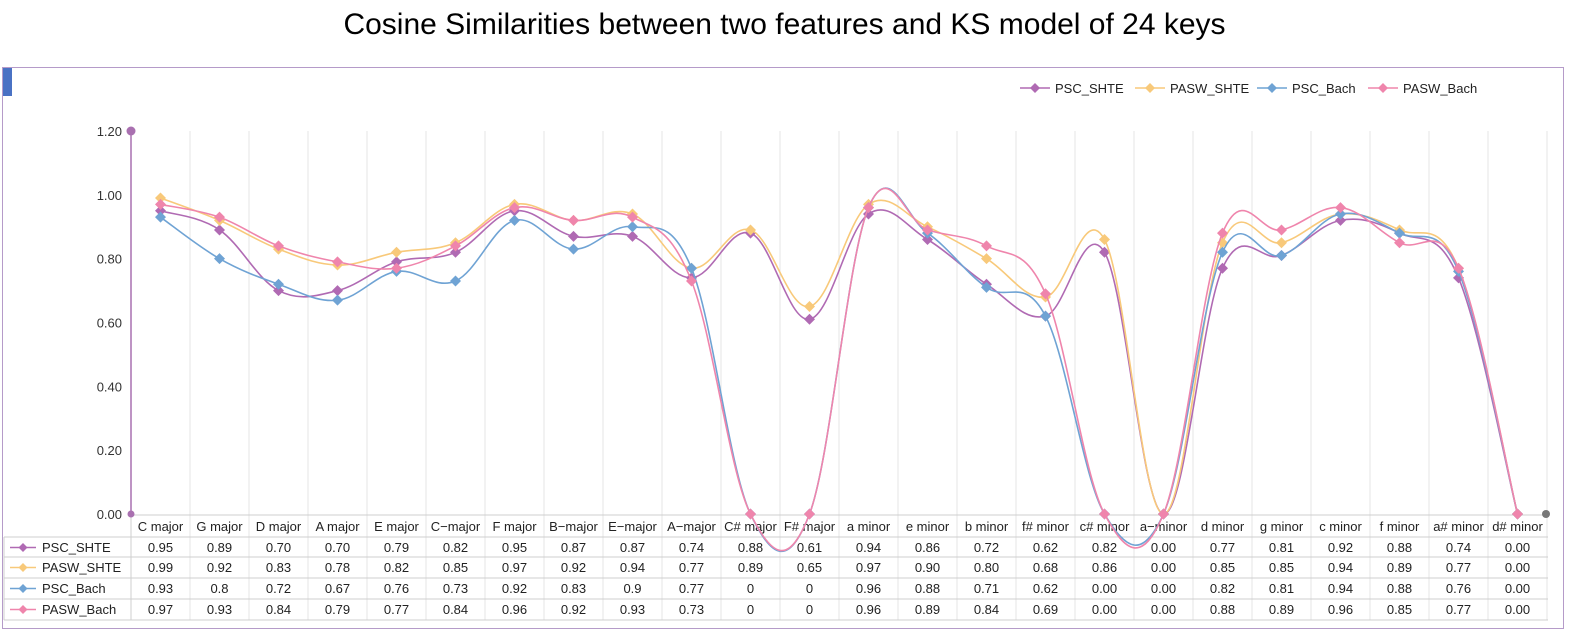 This screenshot has height=634, width=1579. What do you see at coordinates (1272, 88) in the screenshot?
I see `legend-marker-PSC_Bach` at bounding box center [1272, 88].